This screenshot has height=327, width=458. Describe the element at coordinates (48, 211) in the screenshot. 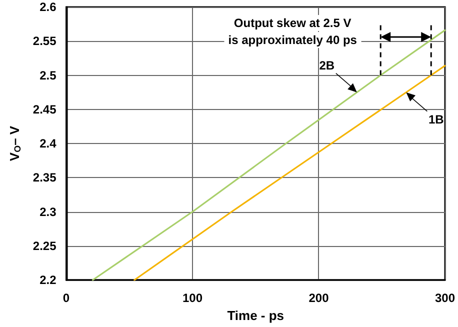

I see `y-tick-label: 2.3` at that location.